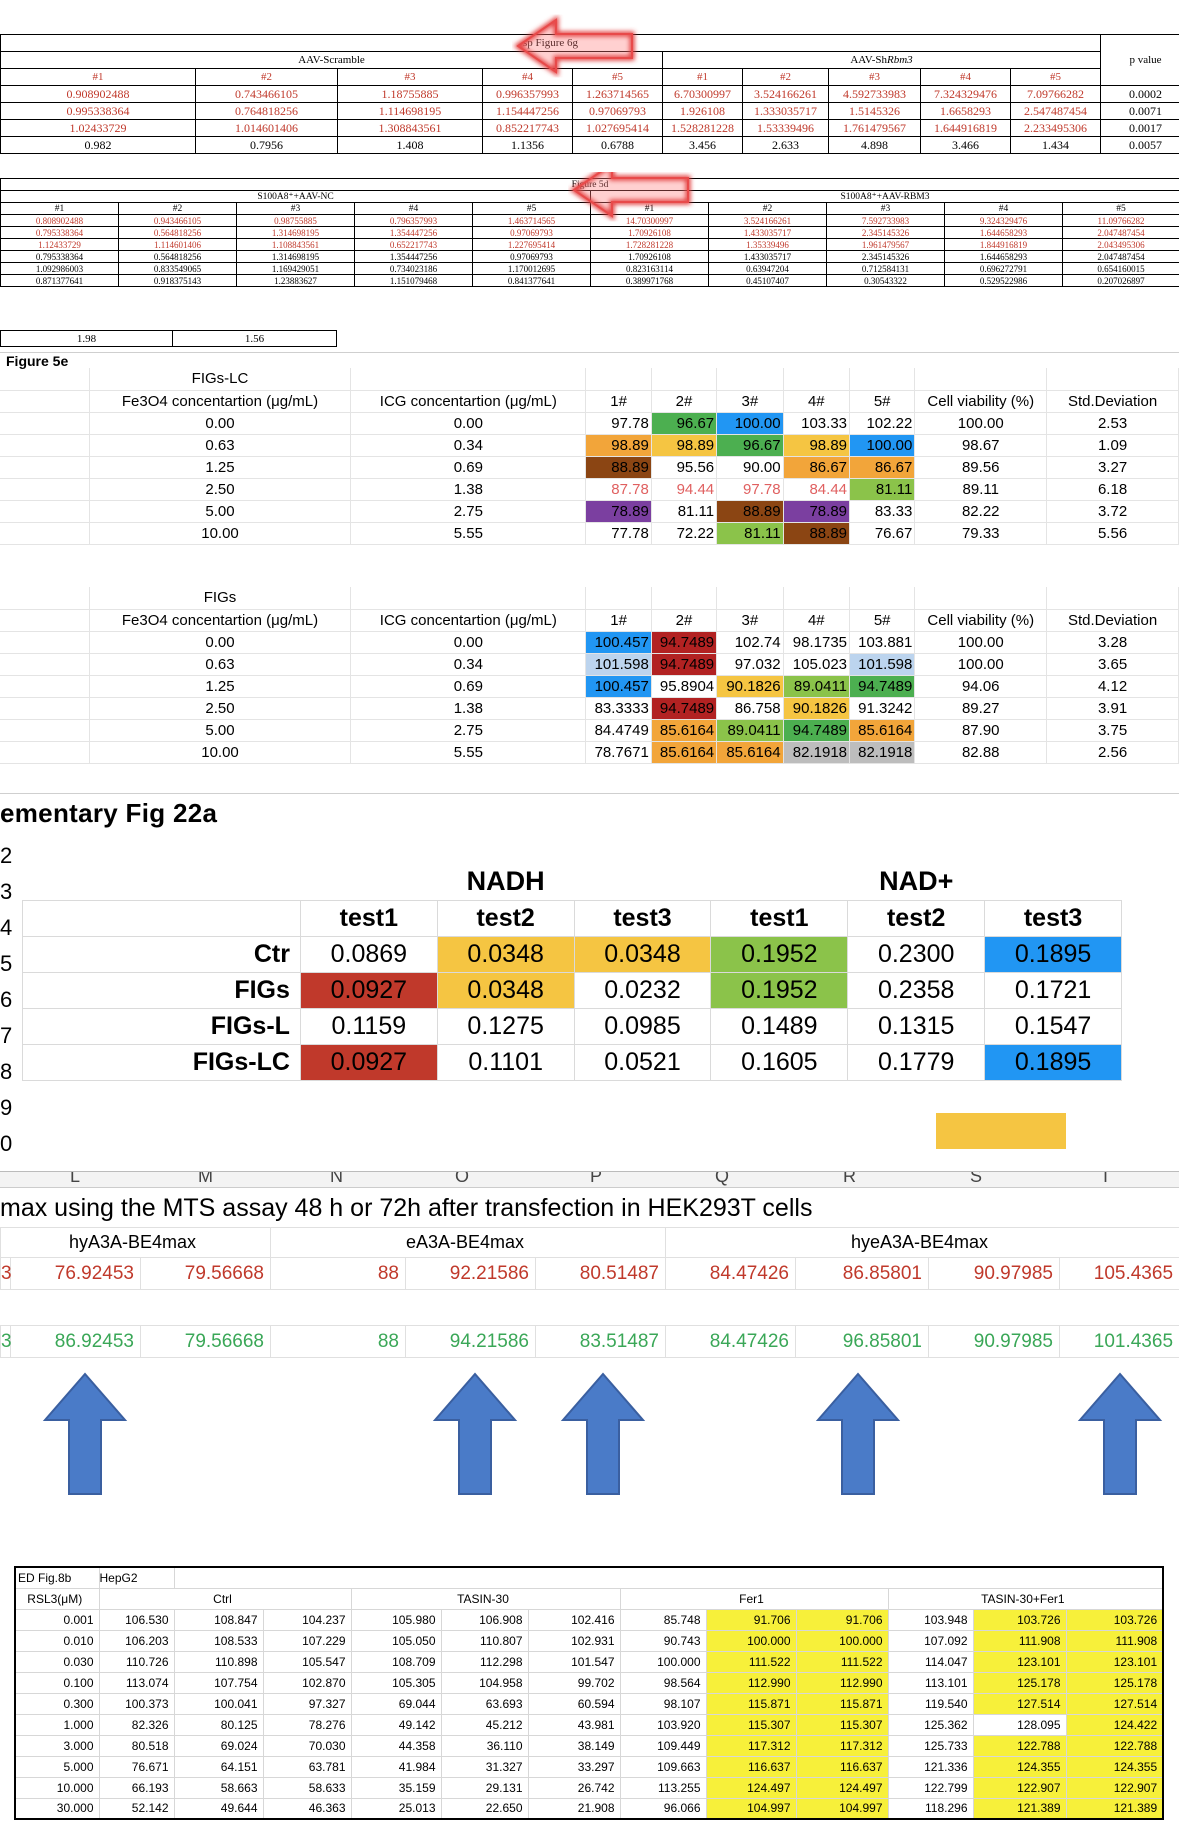  I want to click on table-cell: 0.0927, so click(368, 1062).